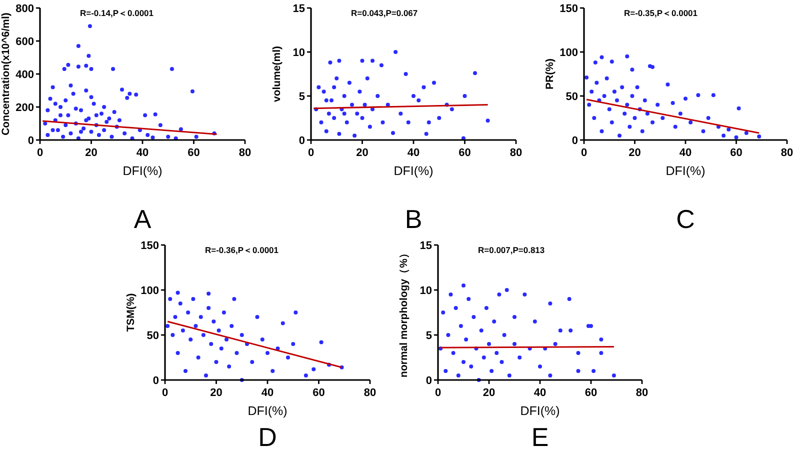 The image size is (794, 450). I want to click on annotation: R=-0.35,P＜0.0001, so click(661, 13).